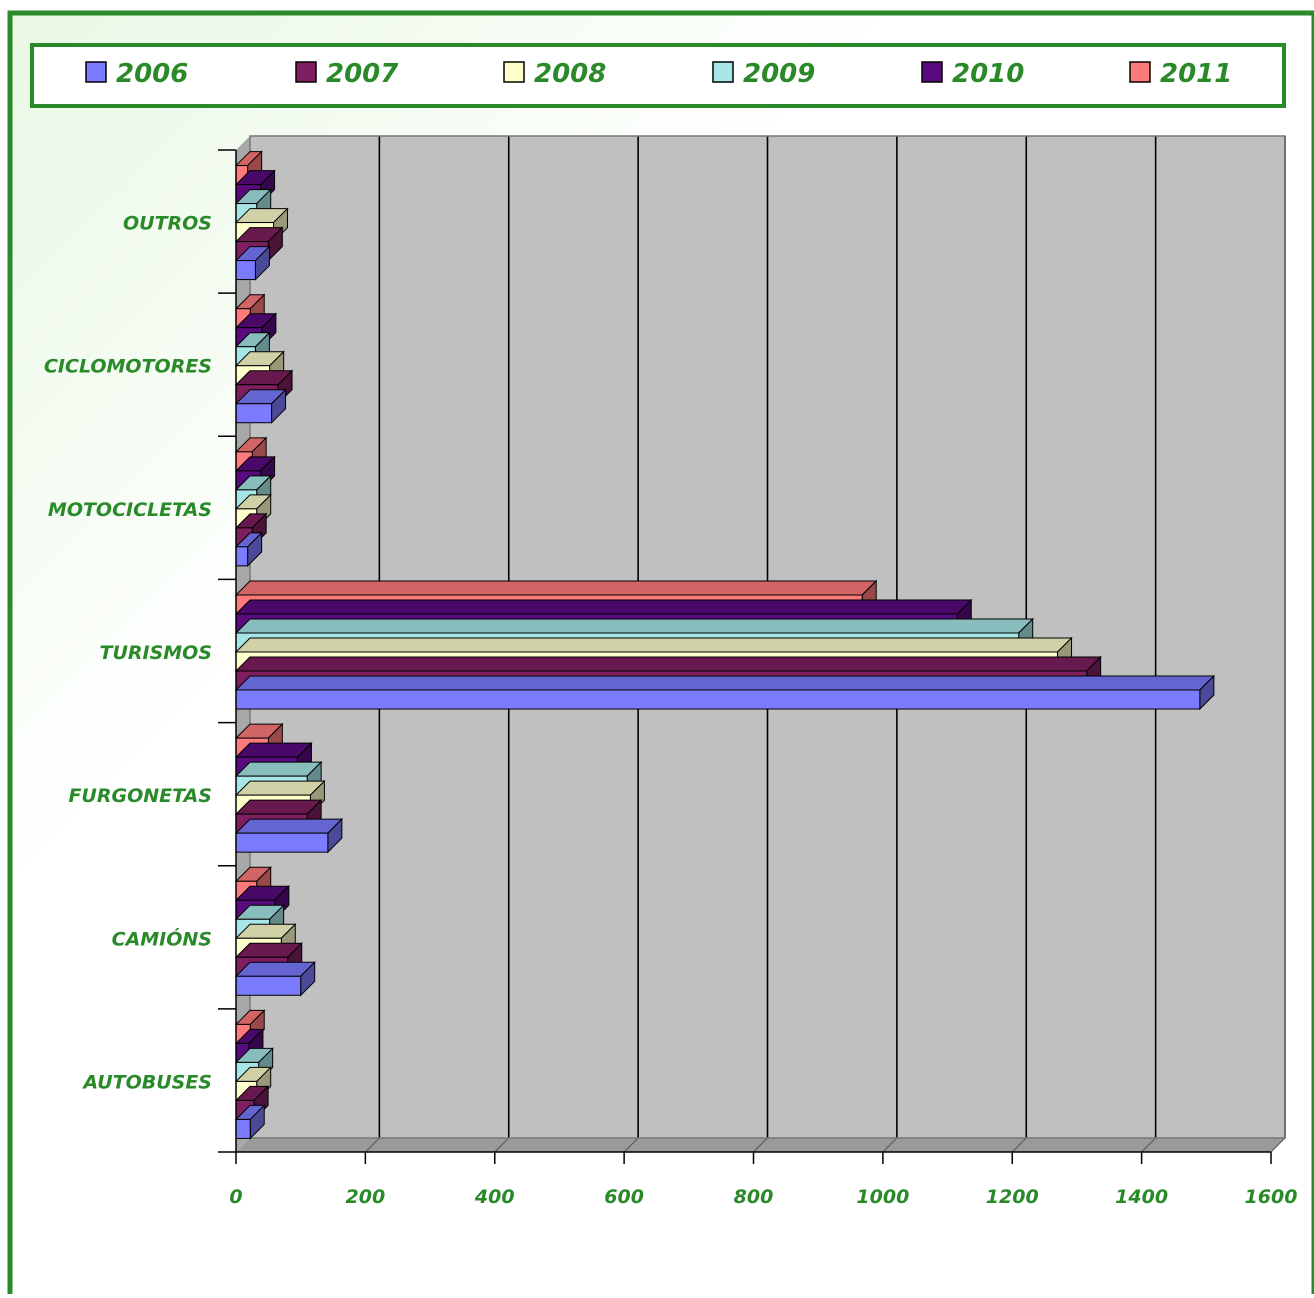  I want to click on category-label: MOTOCICLETAS, so click(130, 510).